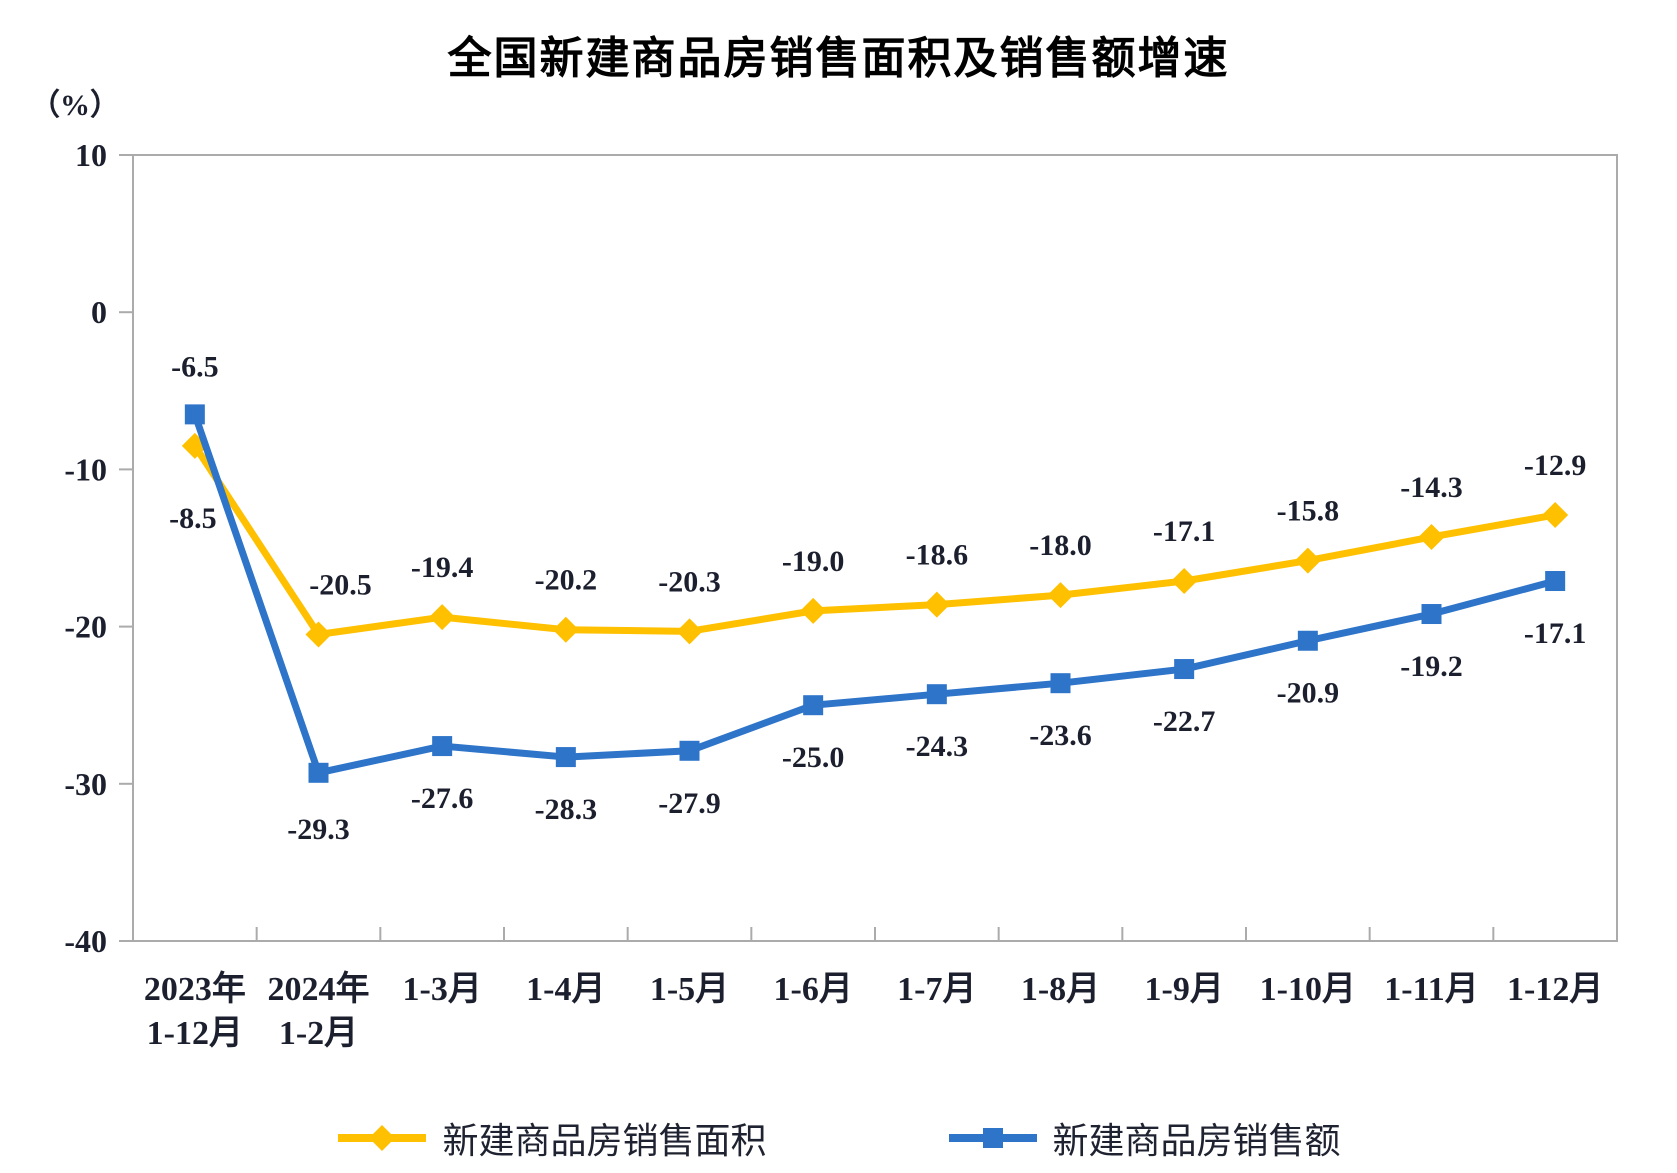 The height and width of the screenshot is (1173, 1677). I want to click on x-category-label: 1-11月, so click(1431, 989).